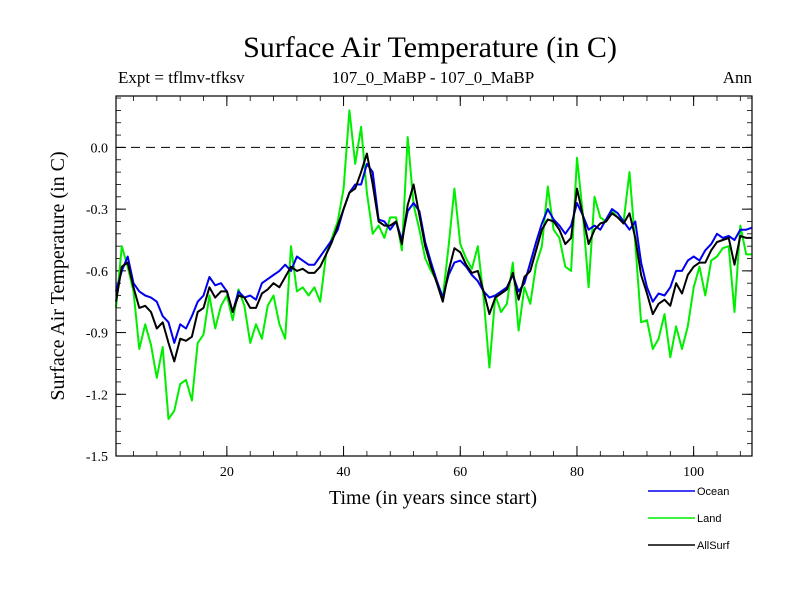 Image resolution: width=800 pixels, height=600 pixels. Describe the element at coordinates (713, 546) in the screenshot. I see `legend-label-allsurf: AllSurf` at that location.